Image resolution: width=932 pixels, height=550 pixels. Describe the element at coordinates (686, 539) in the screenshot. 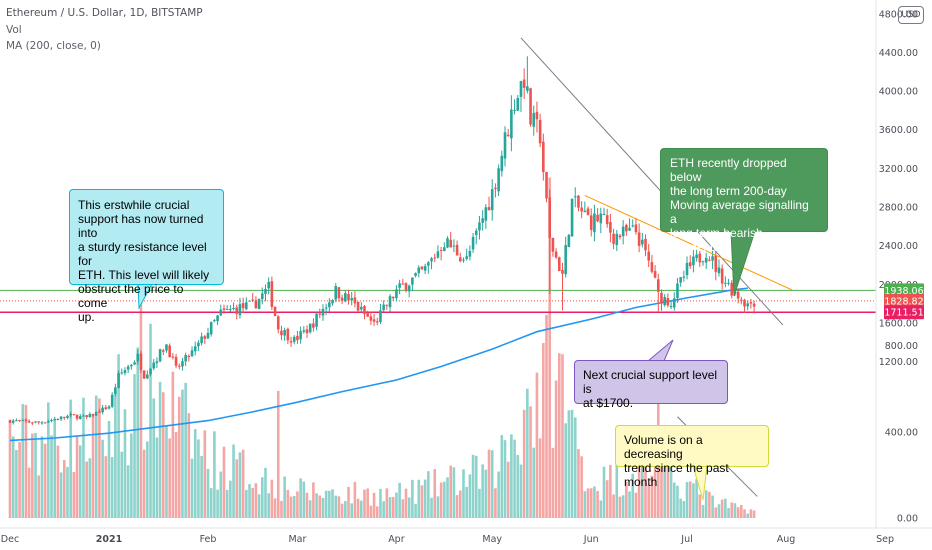

I see `time-tick-label: Jul` at that location.